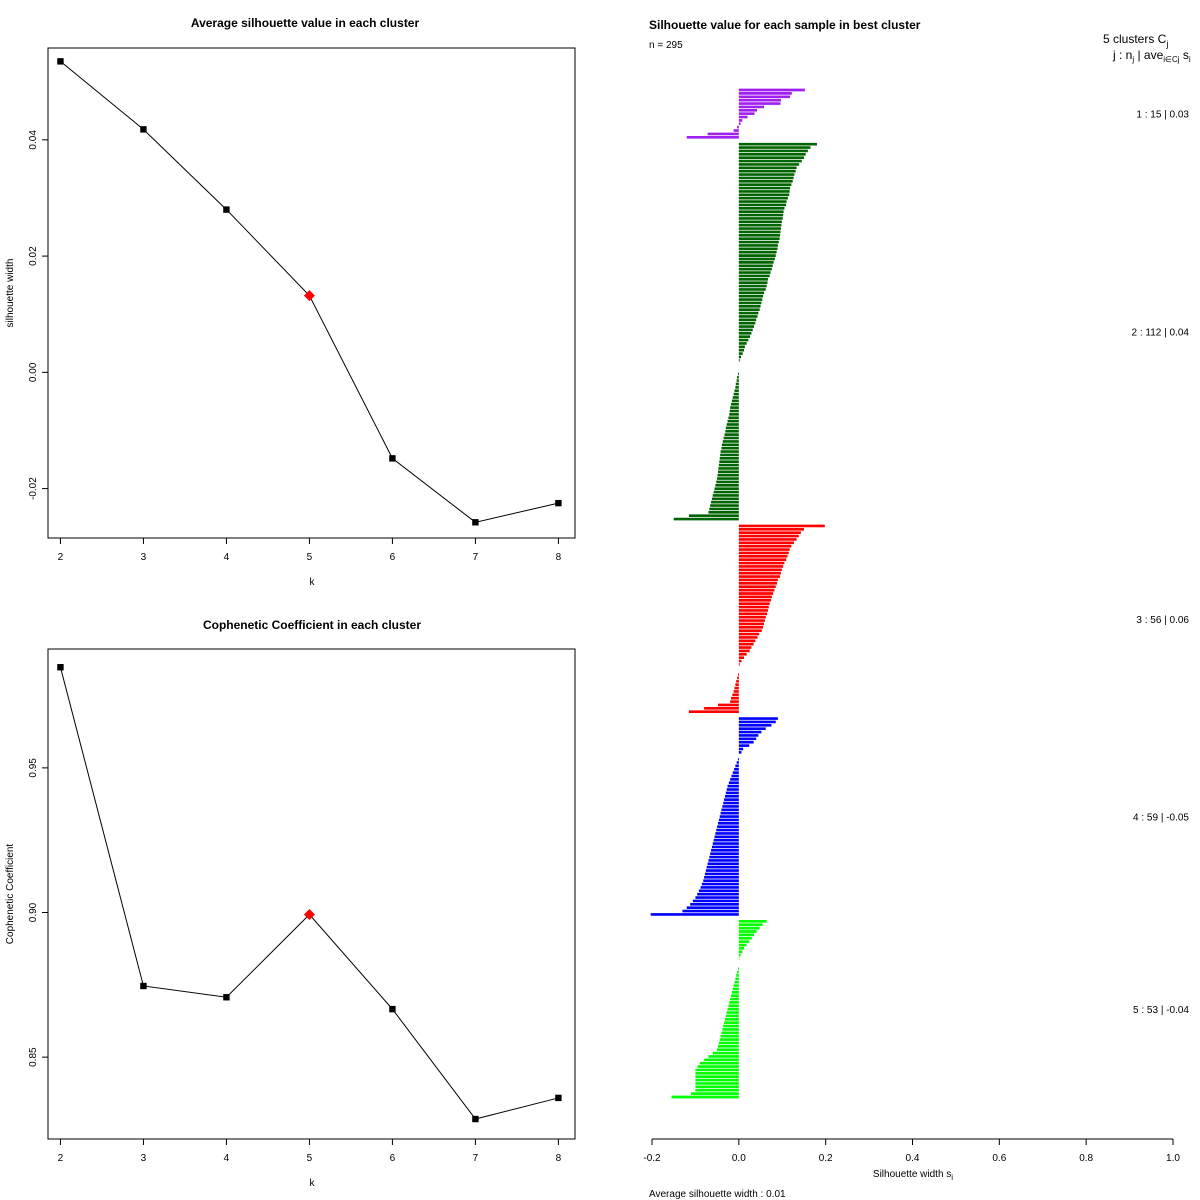 Image resolution: width=1200 pixels, height=1200 pixels. I want to click on cophenetic-y-tick-label: 0.95, so click(33, 768).